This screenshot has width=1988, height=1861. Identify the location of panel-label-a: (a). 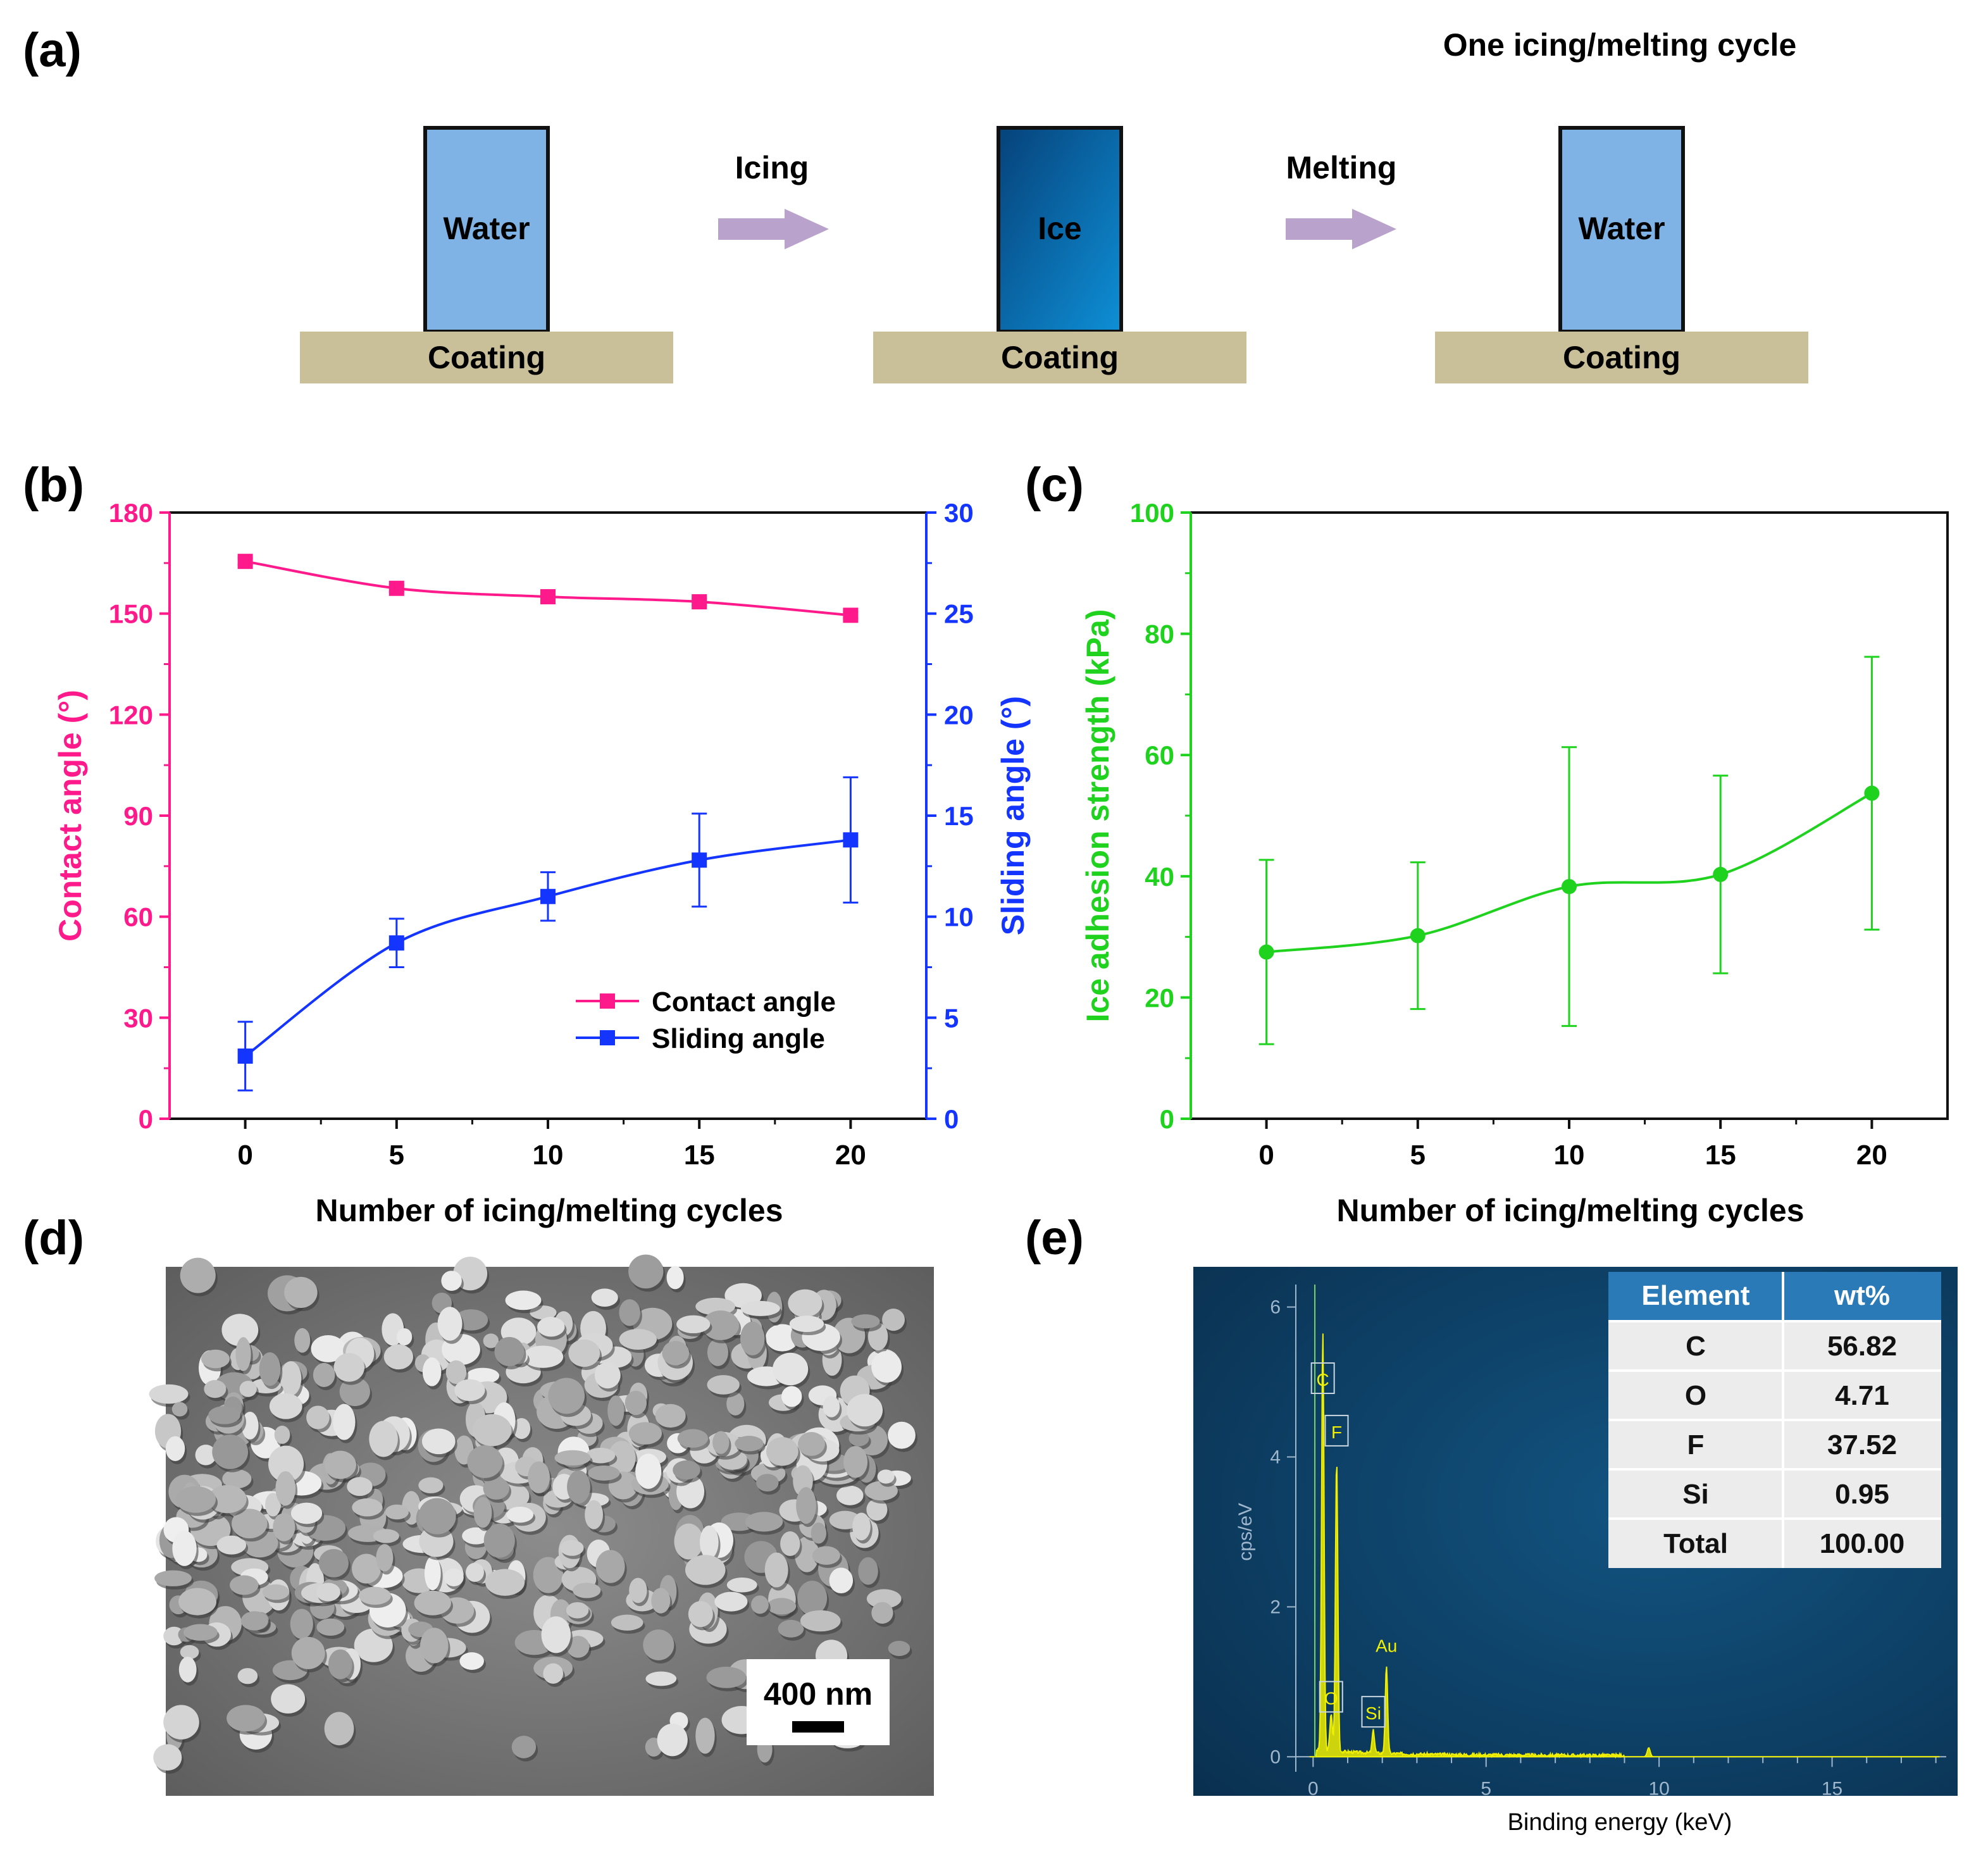
(53, 50).